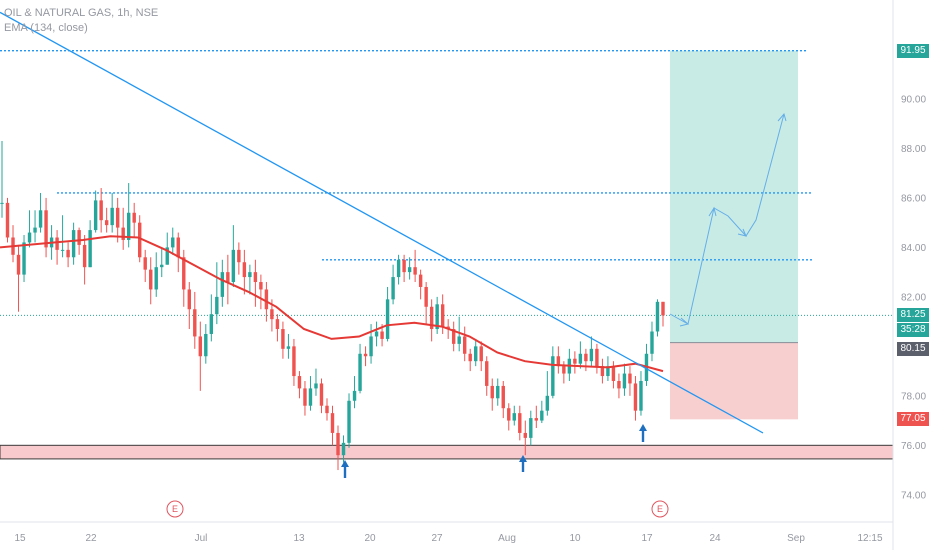 This screenshot has height=550, width=932. I want to click on time-tick-label: 15, so click(20, 538).